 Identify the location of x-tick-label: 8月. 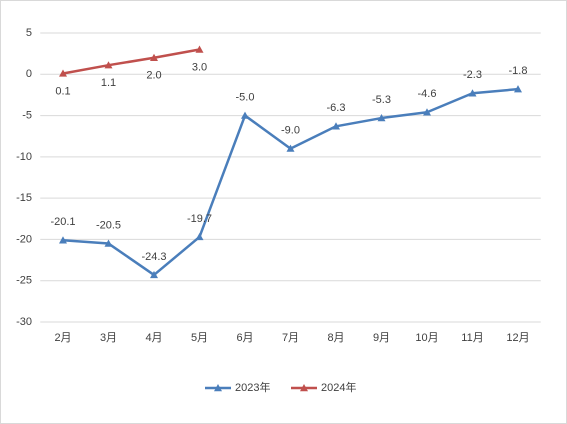
(335, 338).